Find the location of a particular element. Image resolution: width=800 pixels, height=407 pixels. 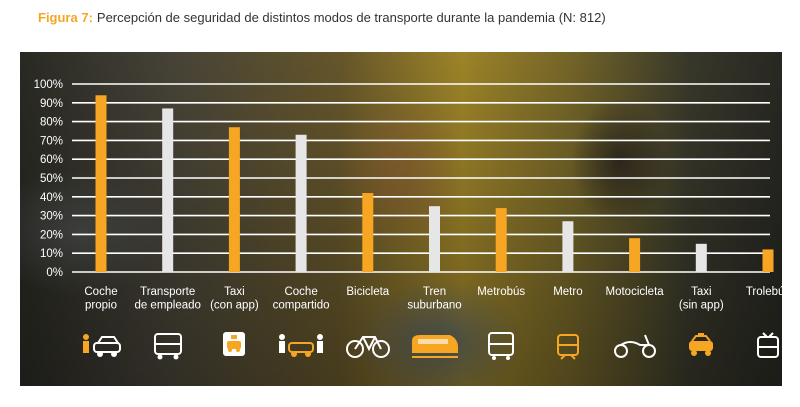

y-tick-label: 60% is located at coordinates (51, 160).